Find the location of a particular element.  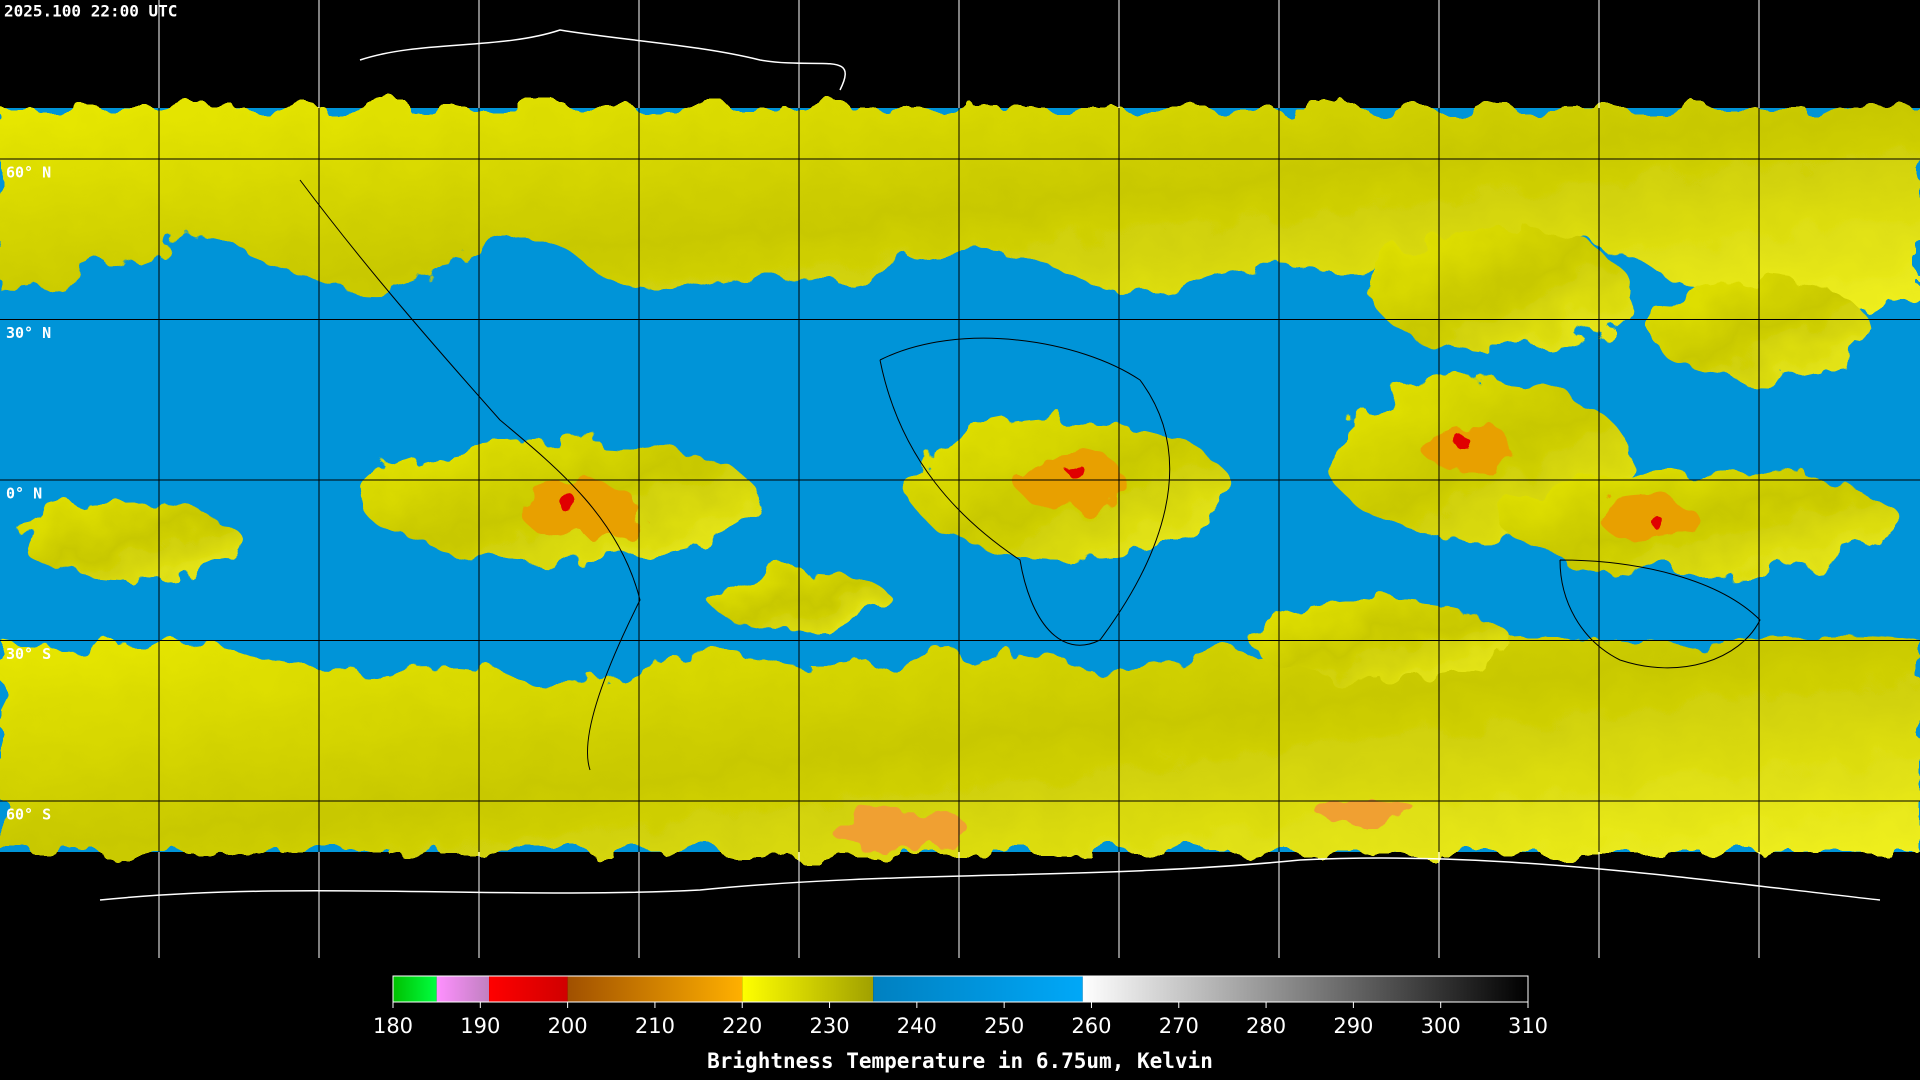

colorbar-tick-label: 260 is located at coordinates (1091, 1026).